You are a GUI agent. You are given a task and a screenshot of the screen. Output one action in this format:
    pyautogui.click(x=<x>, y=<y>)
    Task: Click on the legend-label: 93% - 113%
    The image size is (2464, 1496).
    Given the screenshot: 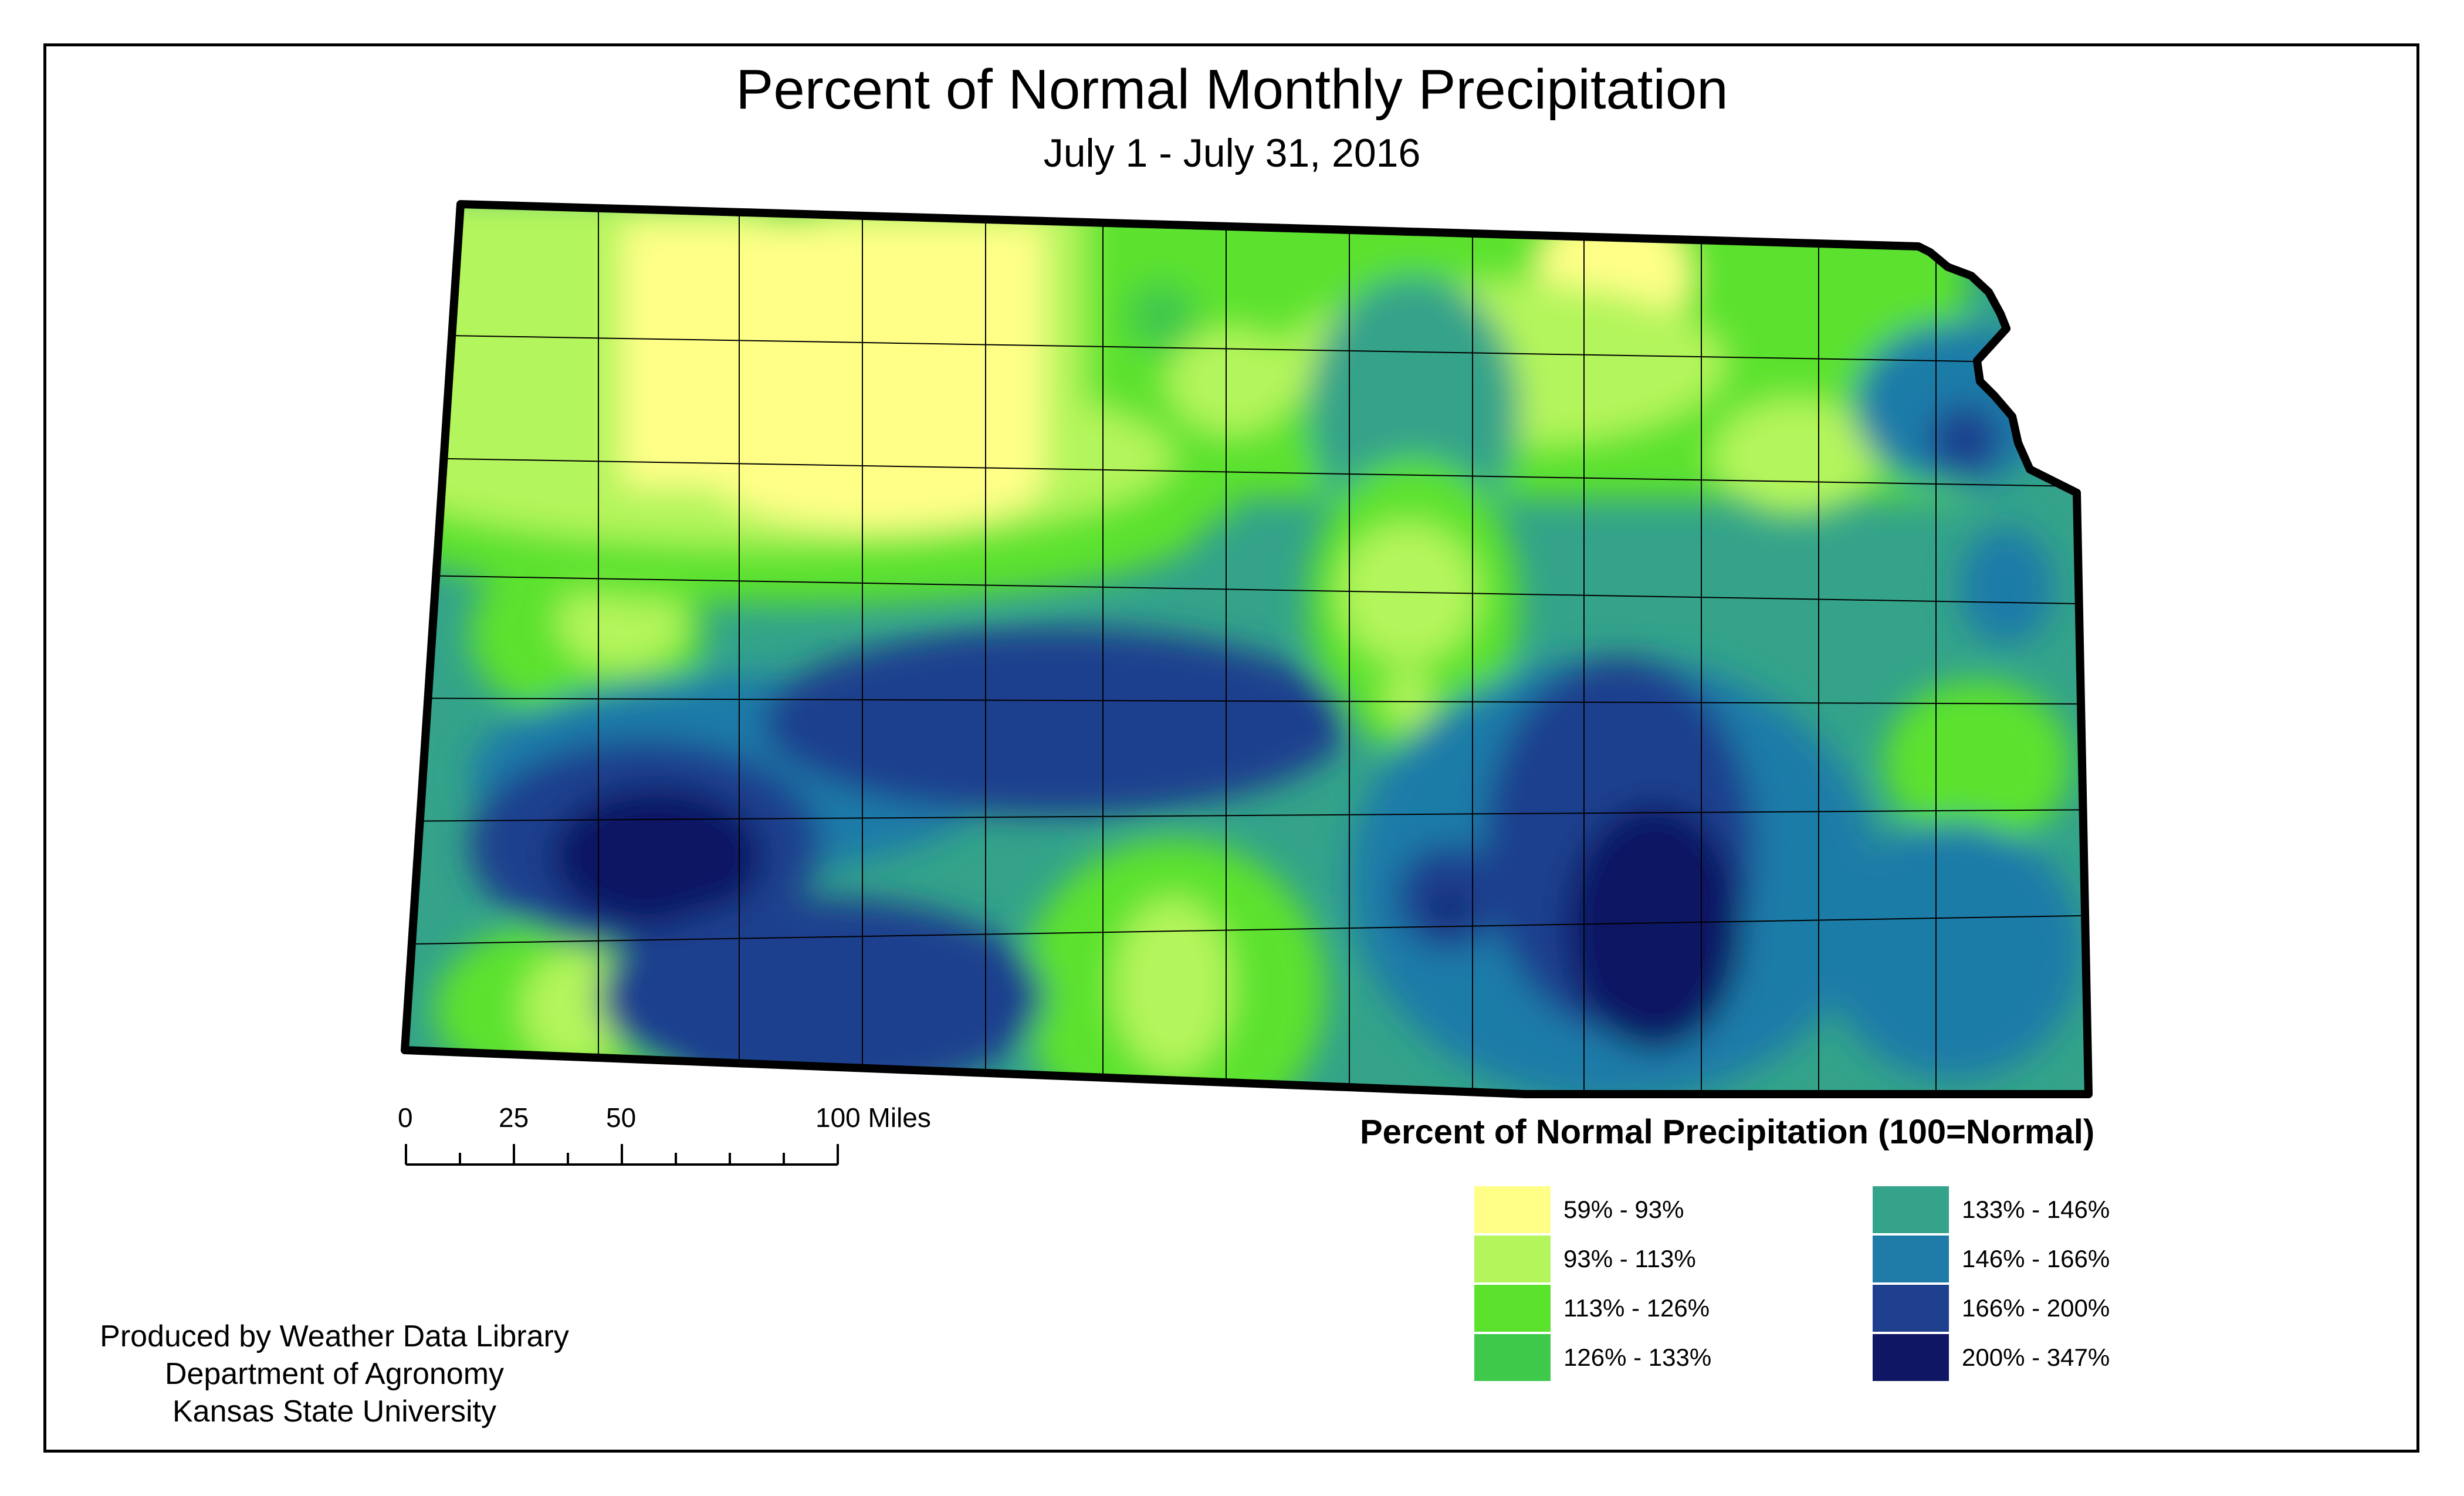 What is the action you would take?
    pyautogui.click(x=1630, y=1258)
    